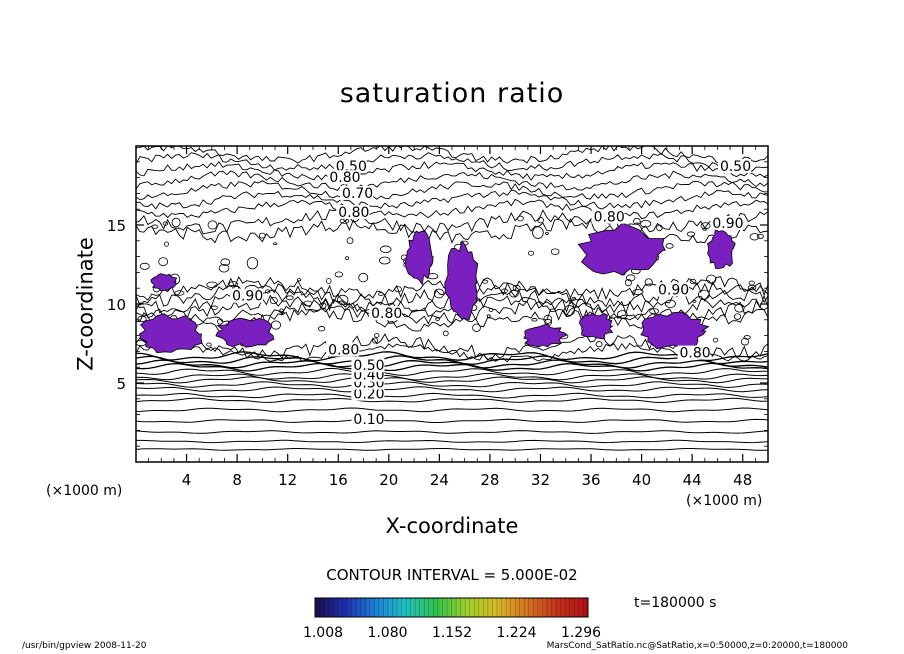 The height and width of the screenshot is (654, 904). Describe the element at coordinates (187, 480) in the screenshot. I see `x-tick-label: 4` at that location.